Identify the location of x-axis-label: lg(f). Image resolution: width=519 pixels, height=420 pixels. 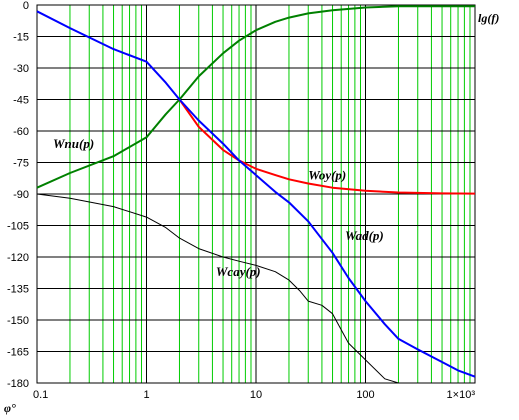
(488, 18).